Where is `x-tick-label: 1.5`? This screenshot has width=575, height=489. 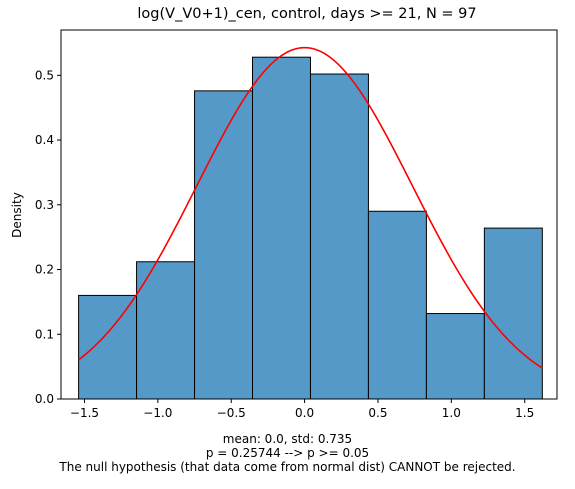
x-tick-label: 1.5 is located at coordinates (524, 413).